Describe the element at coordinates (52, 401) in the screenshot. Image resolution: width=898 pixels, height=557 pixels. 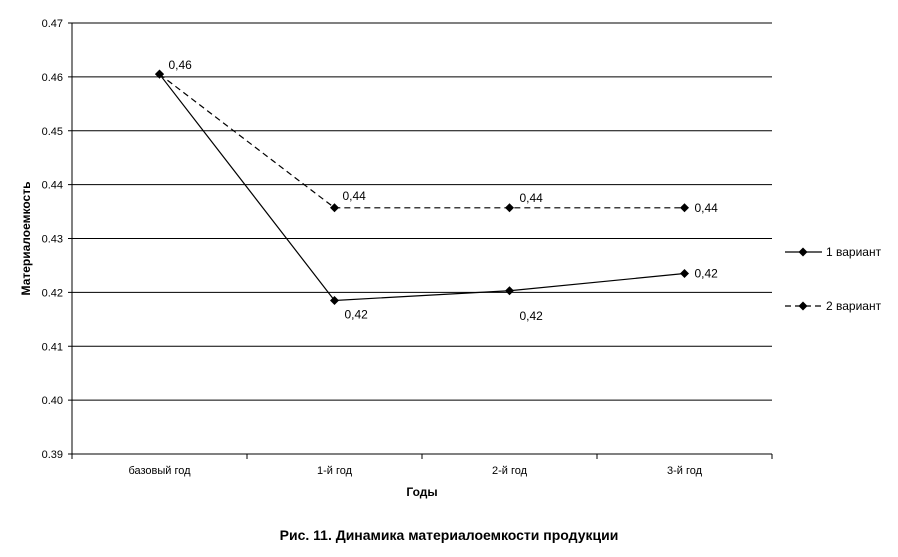
I see `y-tick-label: 0.40` at that location.